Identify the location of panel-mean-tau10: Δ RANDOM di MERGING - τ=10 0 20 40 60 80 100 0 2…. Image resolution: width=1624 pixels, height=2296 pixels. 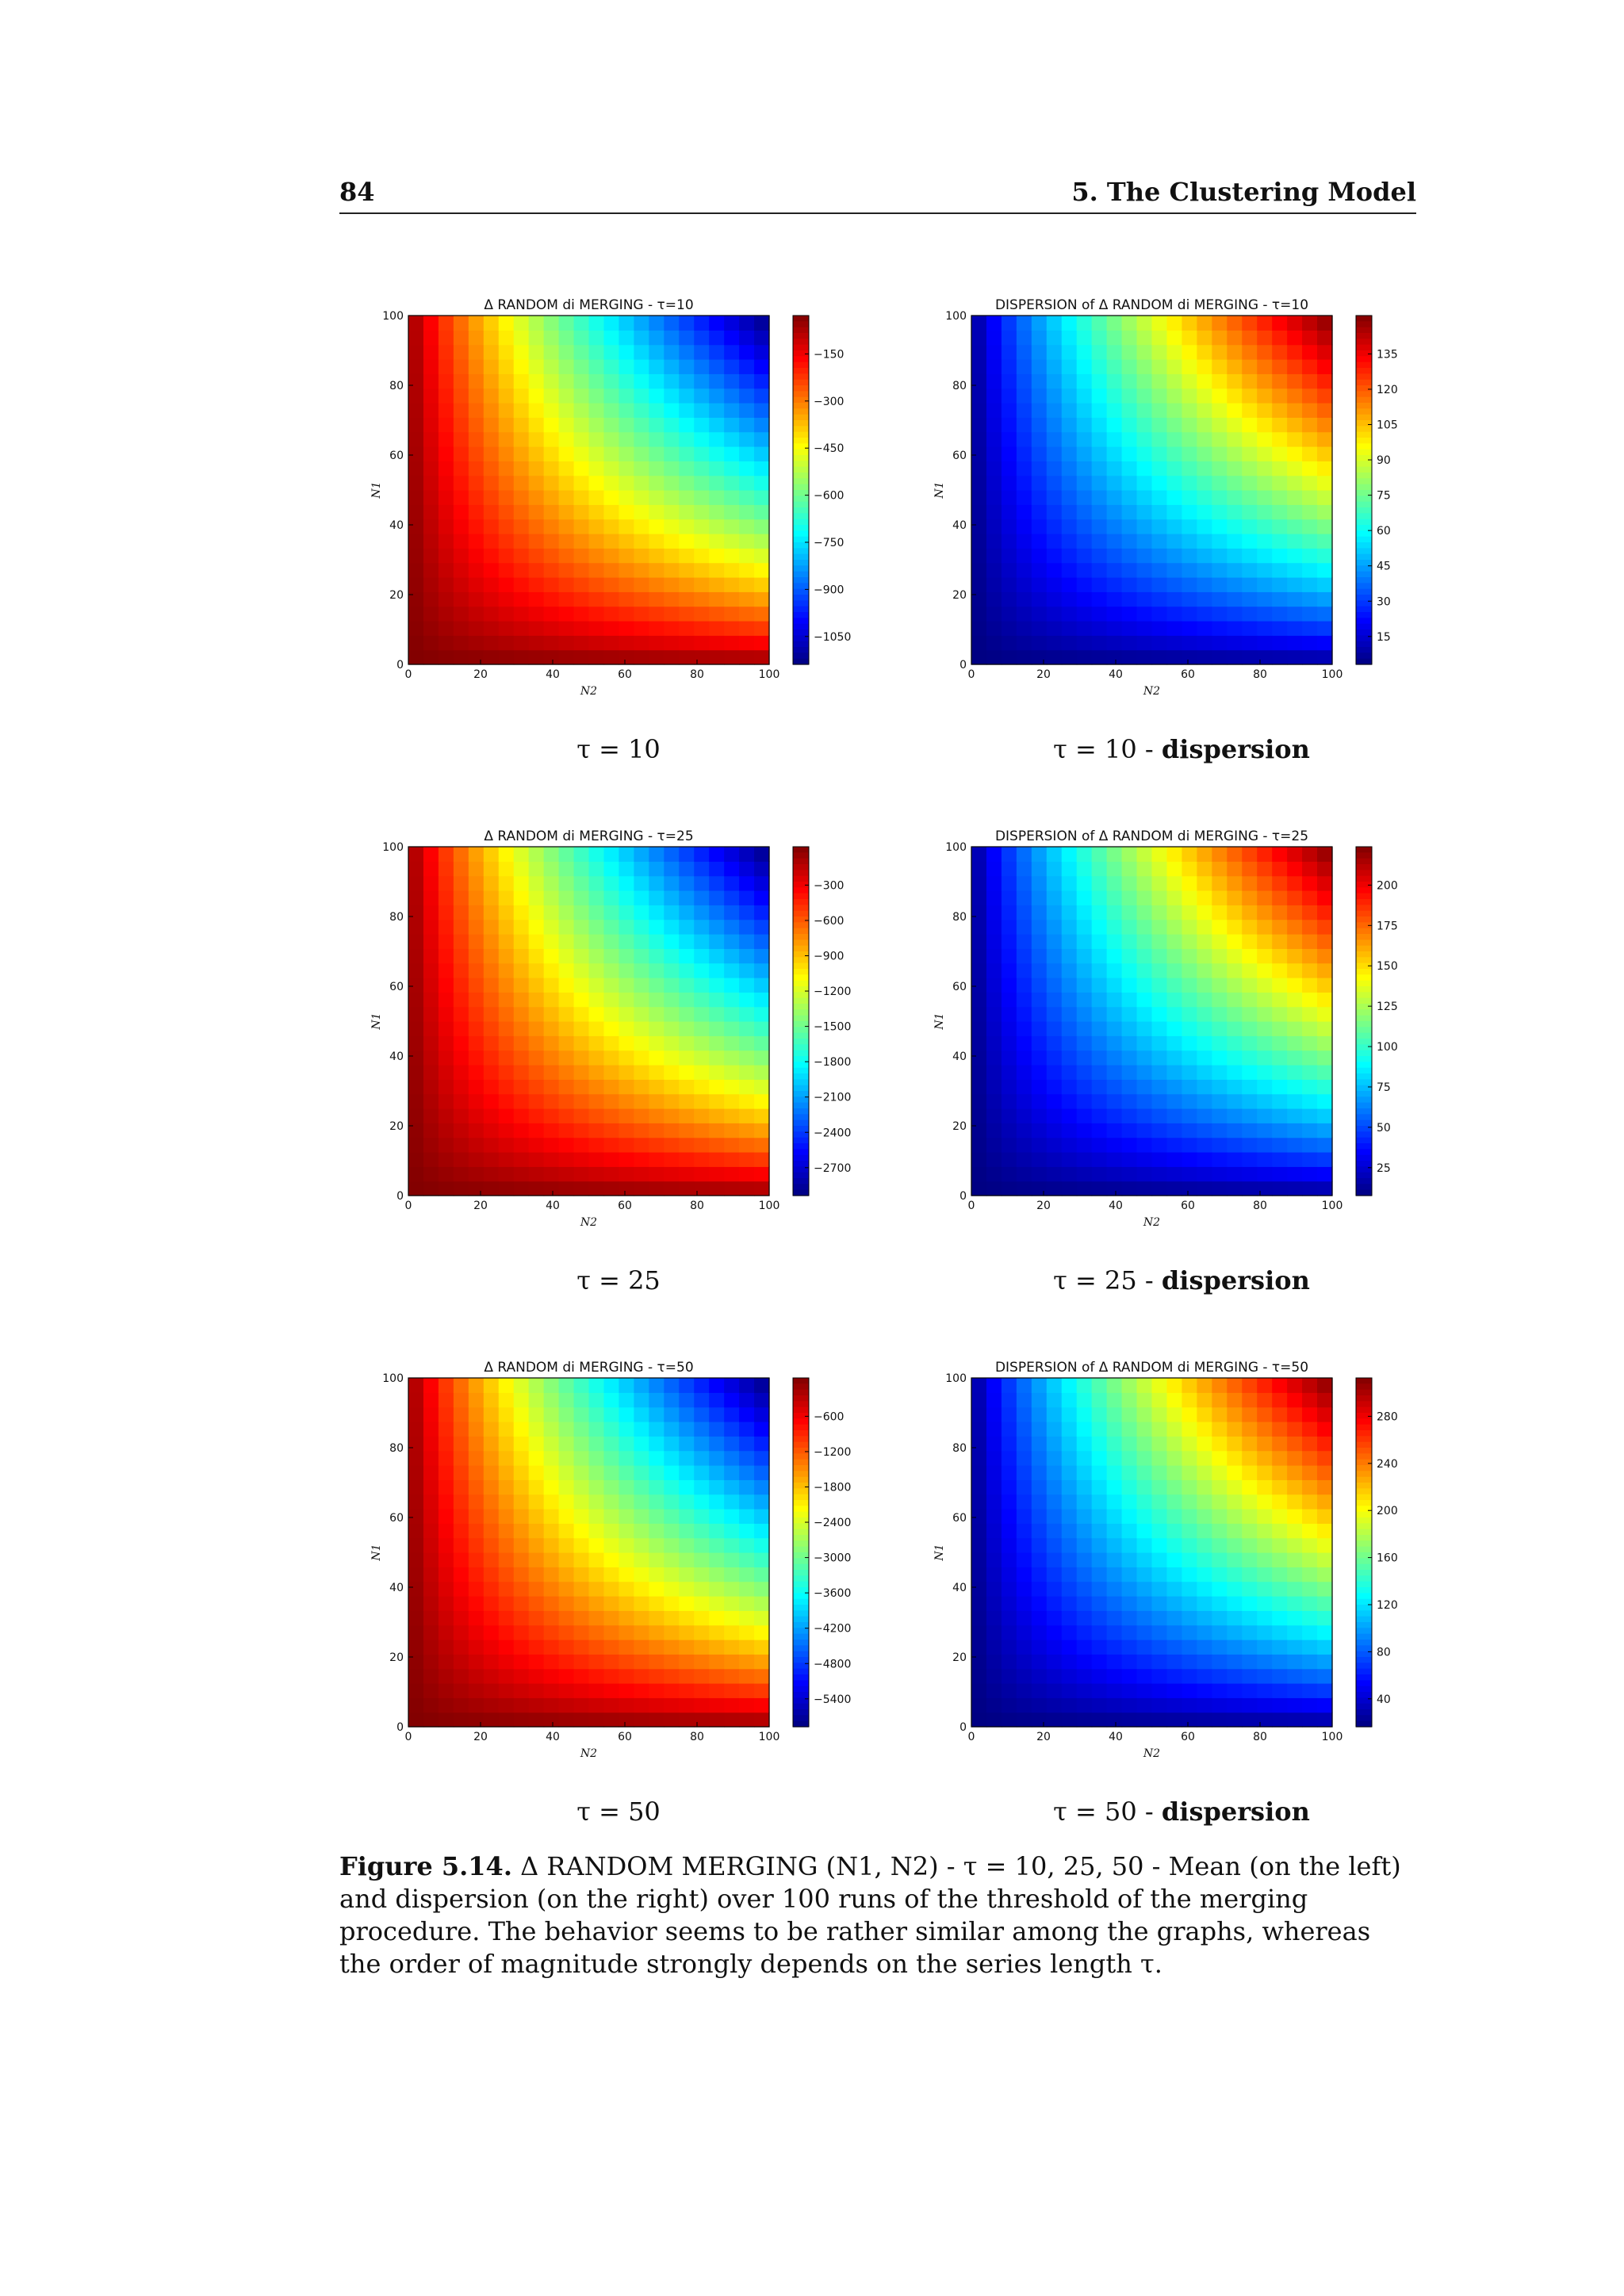
(618, 496).